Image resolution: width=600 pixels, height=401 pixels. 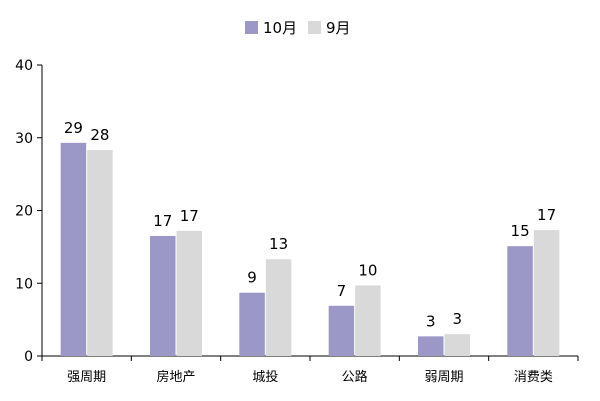 What do you see at coordinates (310, 370) in the screenshot?
I see `x-axis: 强周期 房地产 城投 公路 弱周期 消费类` at bounding box center [310, 370].